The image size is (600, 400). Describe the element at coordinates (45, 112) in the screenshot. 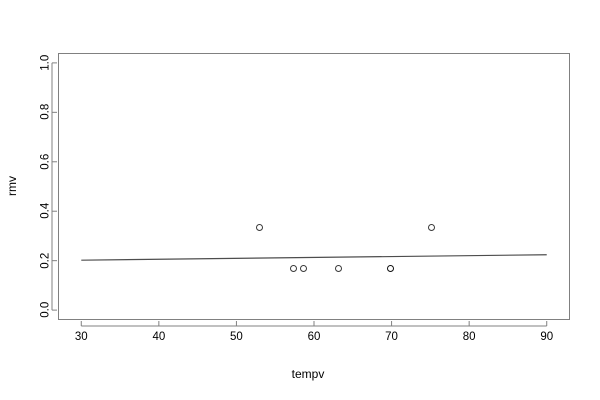

I see `y-axis-tick-label: 0.8` at that location.